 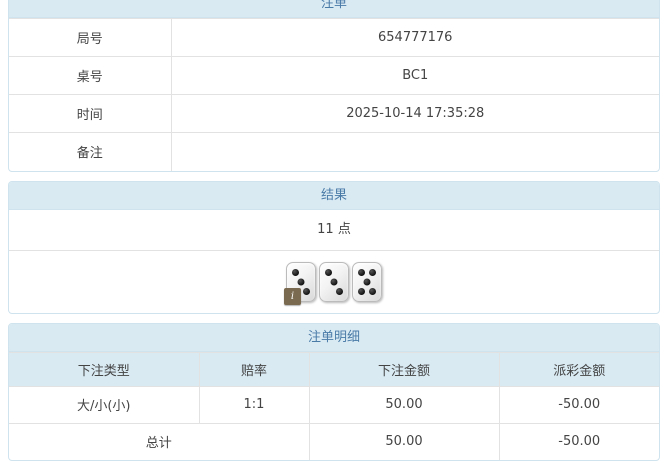 What do you see at coordinates (90, 37) in the screenshot?
I see `info-label-round-no: 局号` at bounding box center [90, 37].